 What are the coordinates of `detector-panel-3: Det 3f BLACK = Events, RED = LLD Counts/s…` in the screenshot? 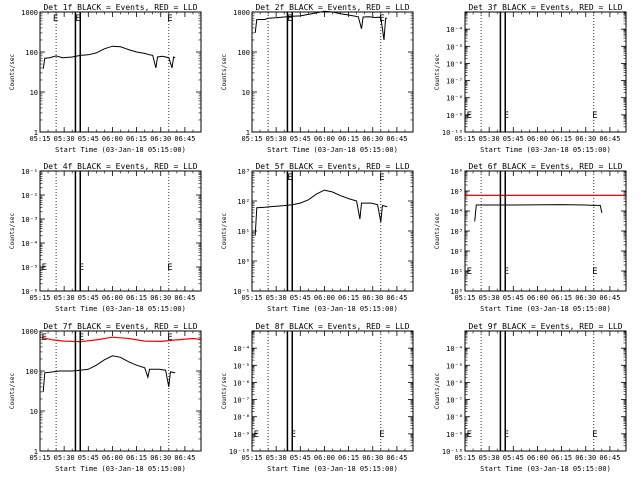 It's located at (530, 78).